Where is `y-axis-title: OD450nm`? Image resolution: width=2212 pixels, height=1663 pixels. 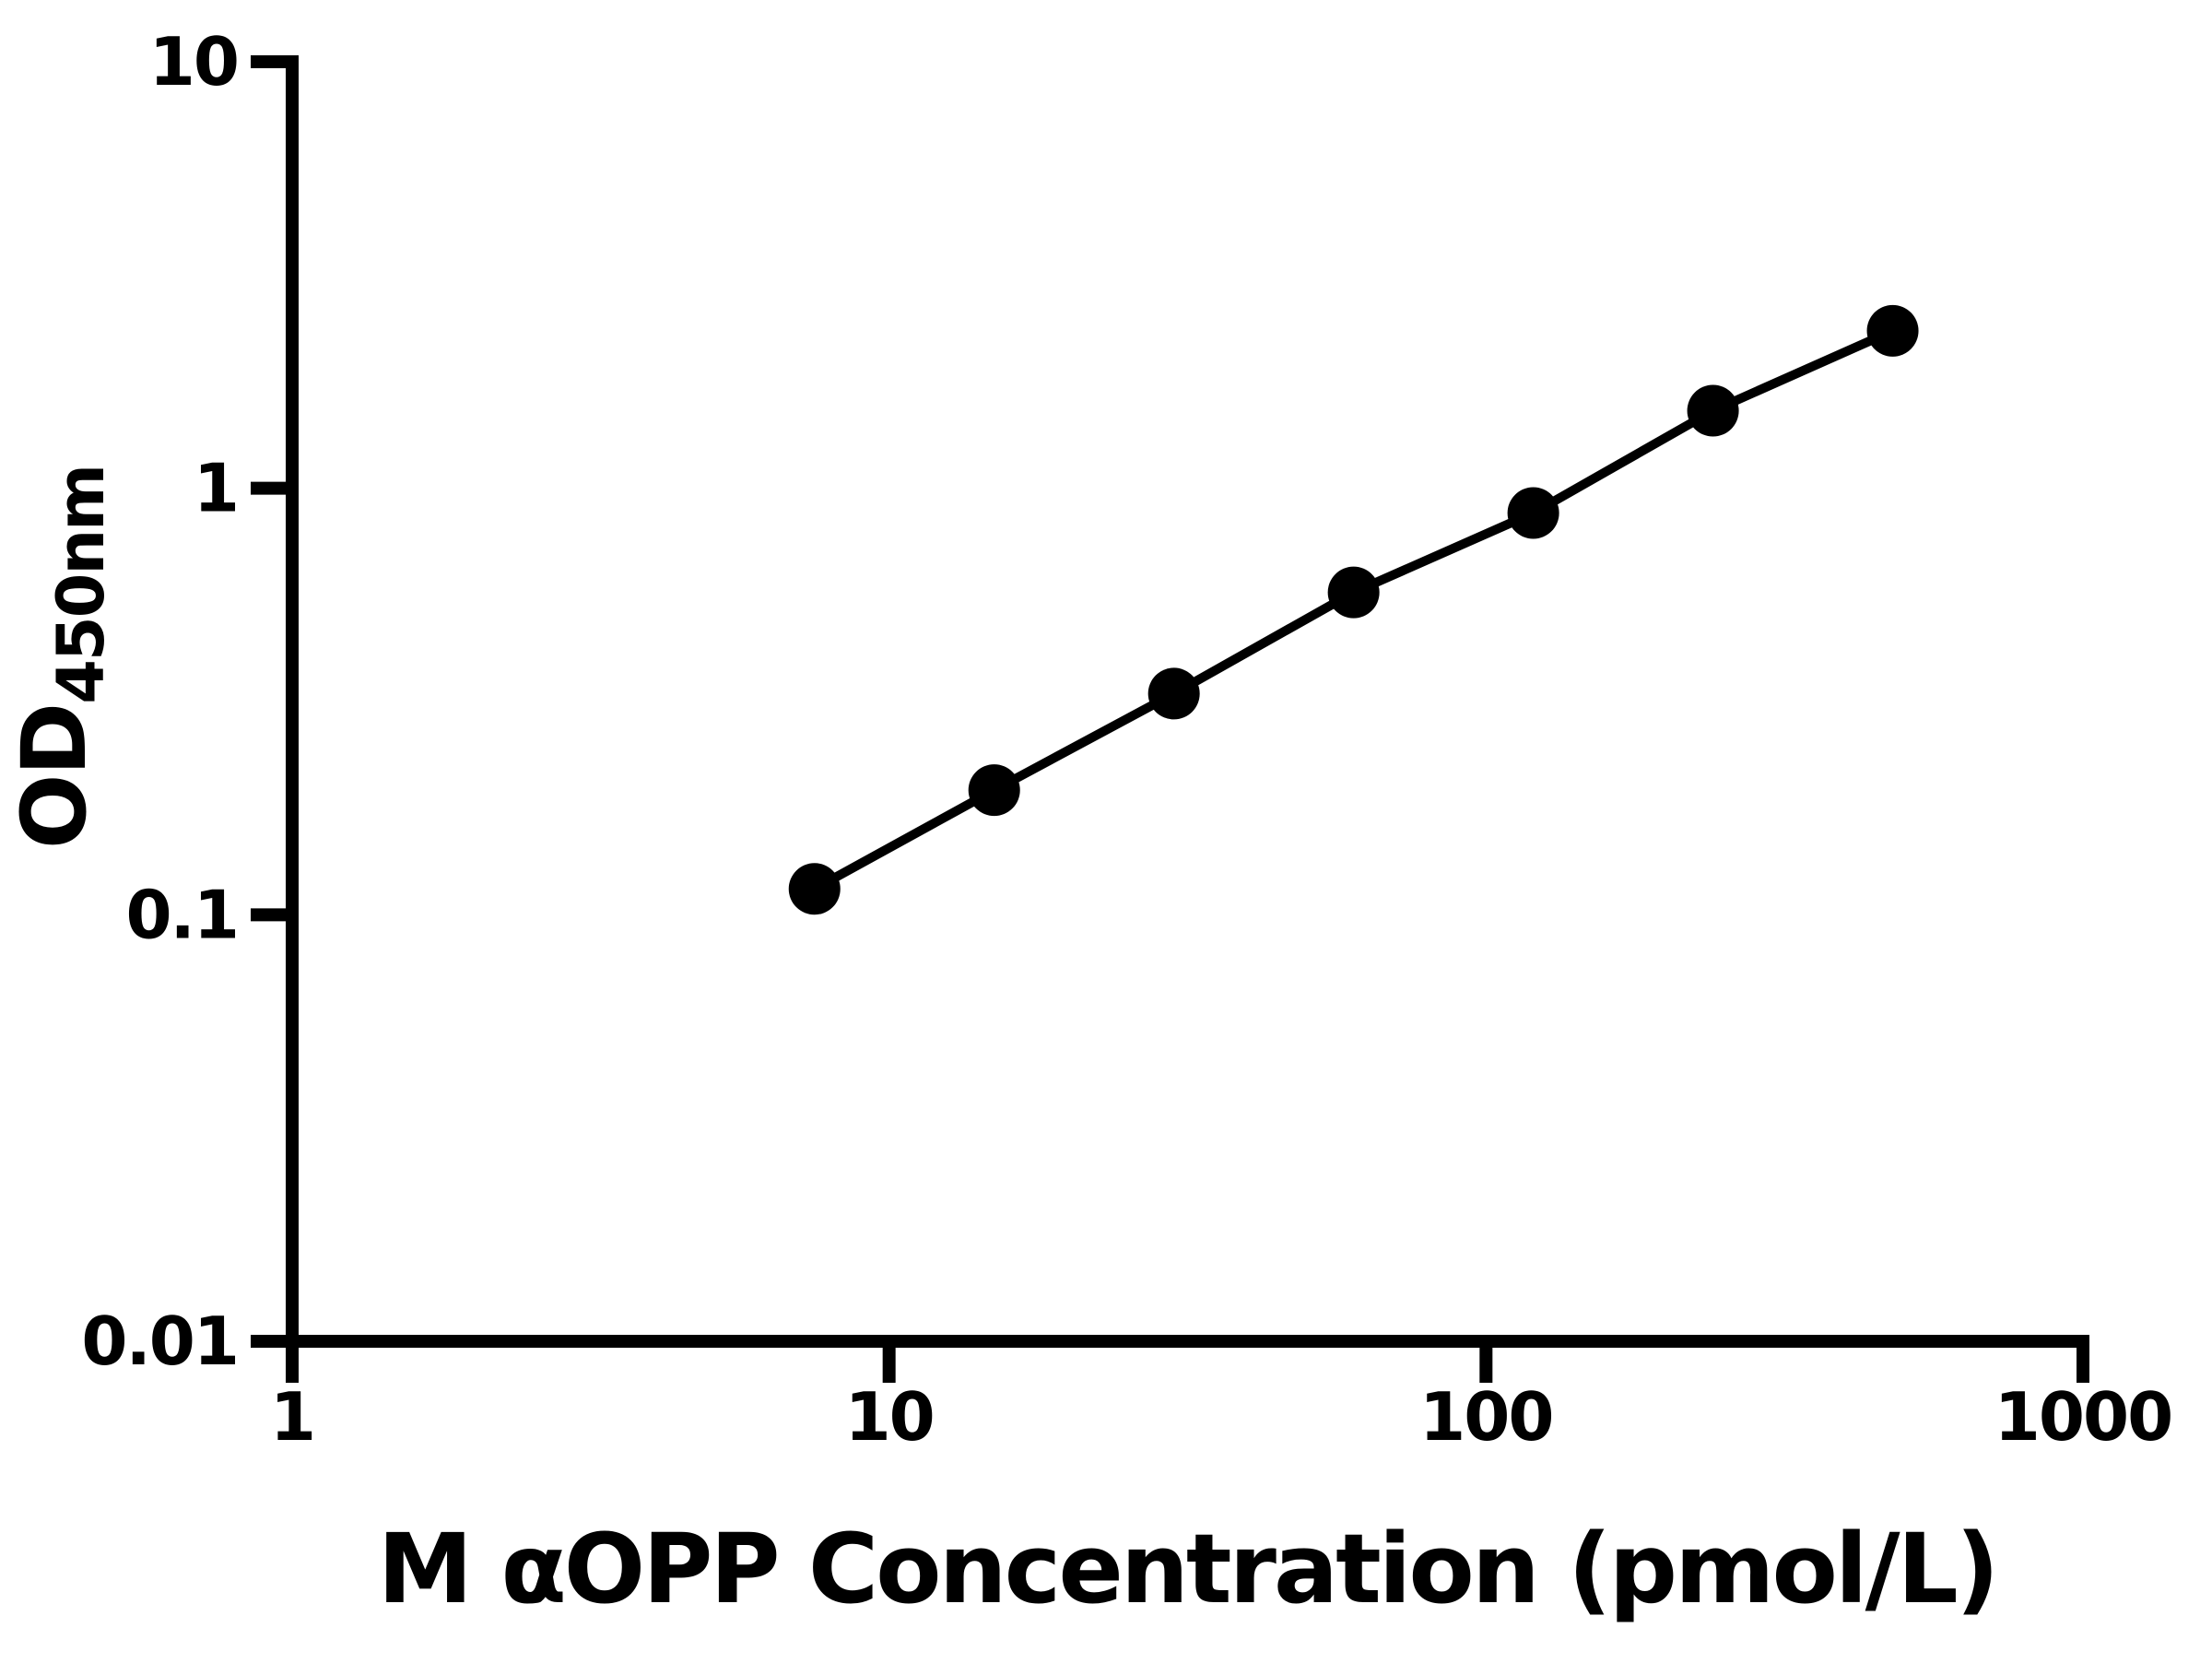
y-axis-title: OD450nm is located at coordinates (61, 657).